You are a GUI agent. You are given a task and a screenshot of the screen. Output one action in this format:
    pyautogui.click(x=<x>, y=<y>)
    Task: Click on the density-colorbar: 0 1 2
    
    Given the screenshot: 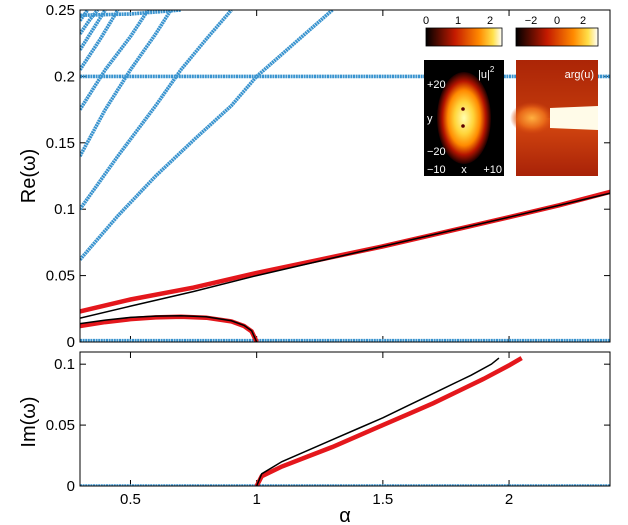 What is the action you would take?
    pyautogui.click(x=463, y=31)
    